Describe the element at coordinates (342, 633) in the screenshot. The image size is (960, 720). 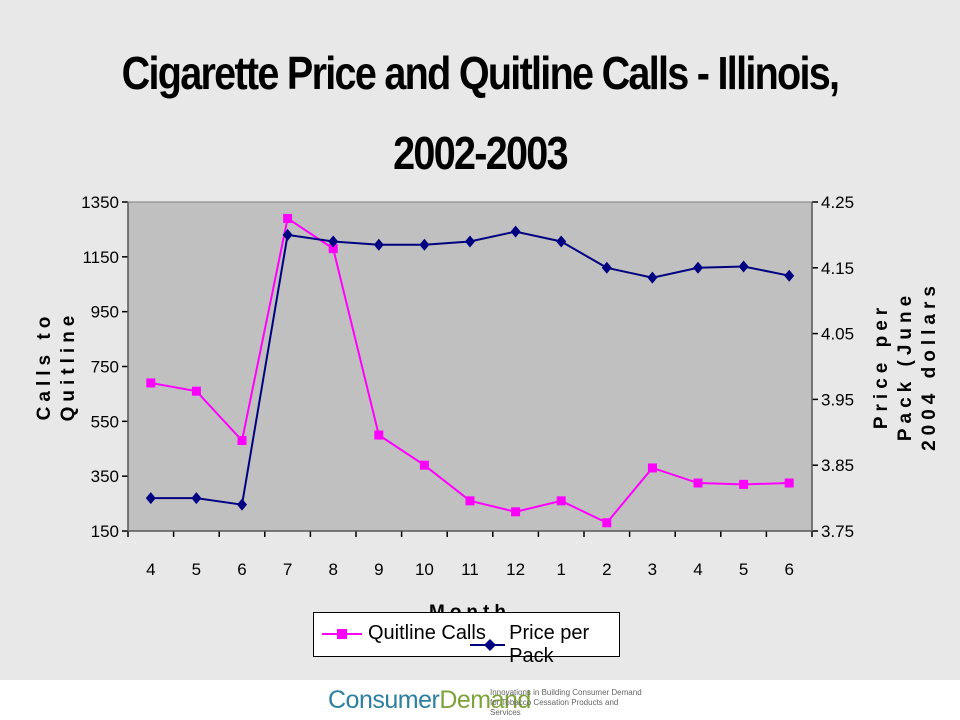
I see `magenta-square-marker-icon` at that location.